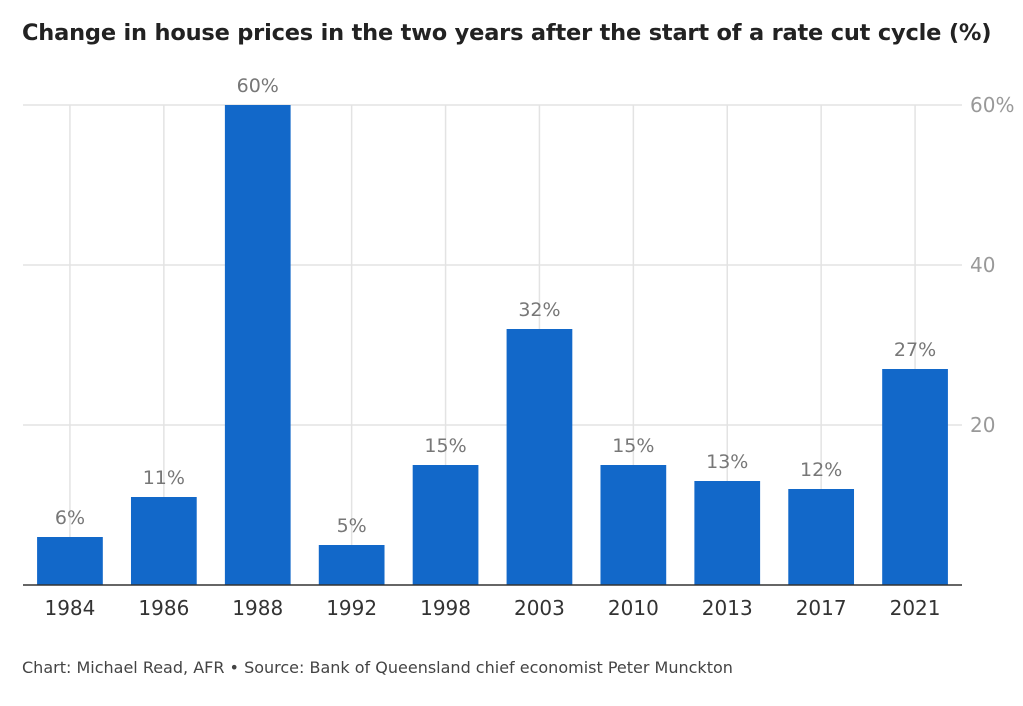 The height and width of the screenshot is (706, 1023). I want to click on data-label: 5%, so click(352, 526).